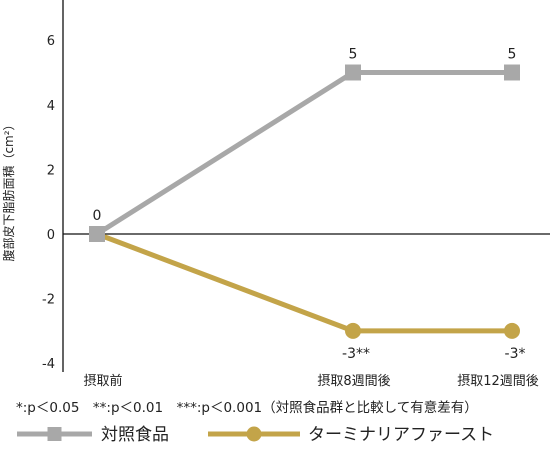 Image resolution: width=550 pixels, height=450 pixels. I want to click on legend-label: 対照食品, so click(135, 435).